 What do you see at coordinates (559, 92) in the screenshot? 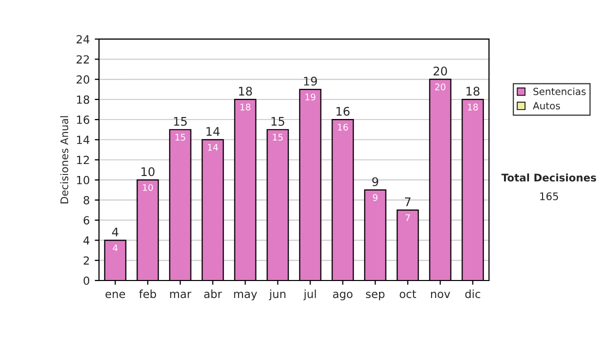
I see `legend-label: Sentencias` at bounding box center [559, 92].